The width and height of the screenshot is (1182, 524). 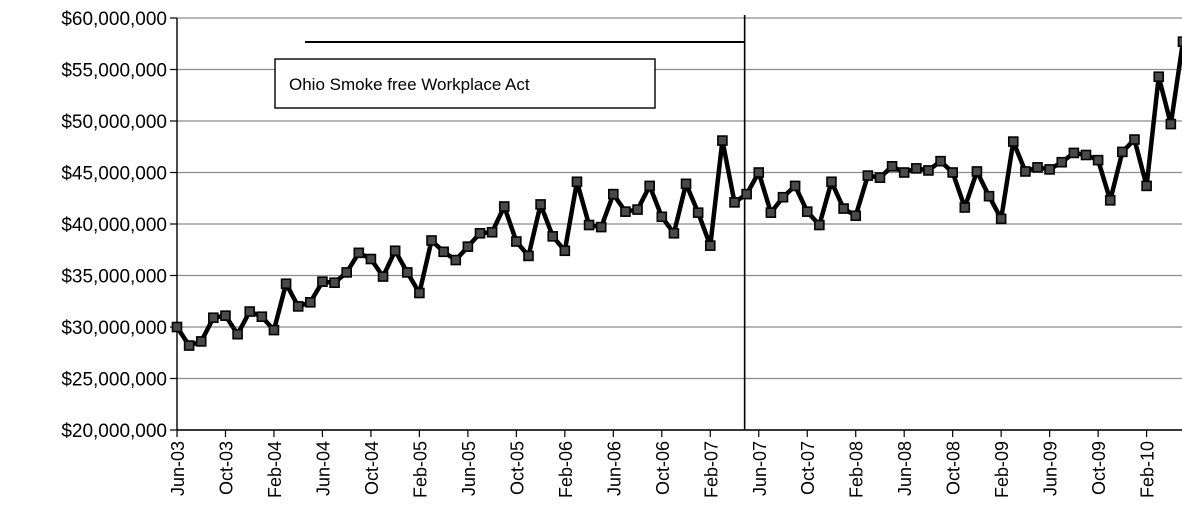 I want to click on y-tick-label: $30,000,000, so click(x=114, y=328).